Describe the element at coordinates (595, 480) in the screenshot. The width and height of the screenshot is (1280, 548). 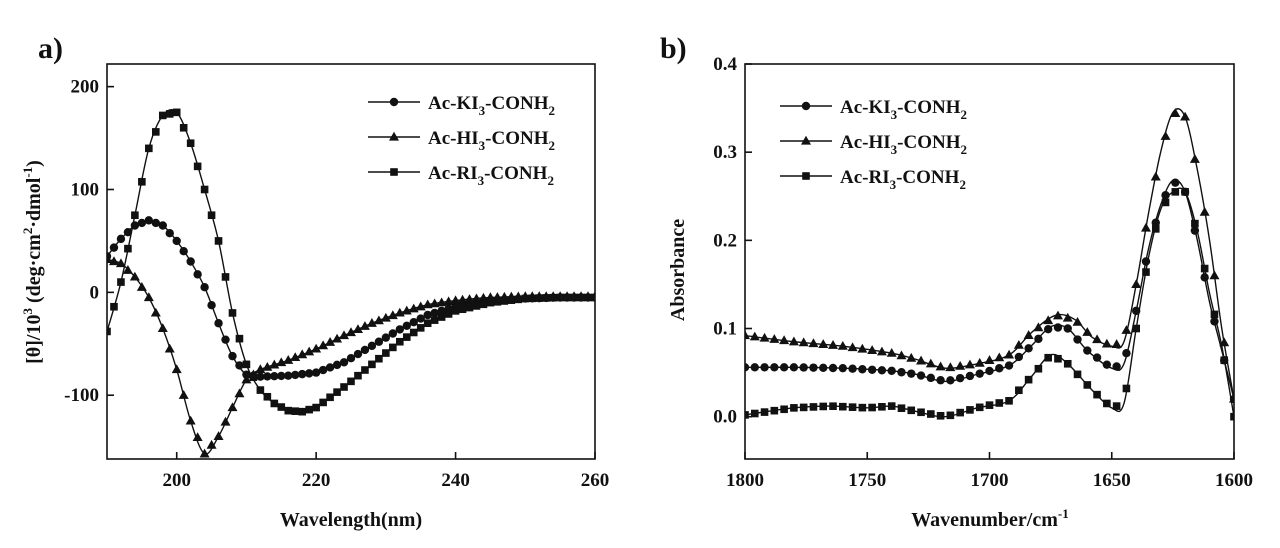
I see `x-tick-label: 260` at that location.